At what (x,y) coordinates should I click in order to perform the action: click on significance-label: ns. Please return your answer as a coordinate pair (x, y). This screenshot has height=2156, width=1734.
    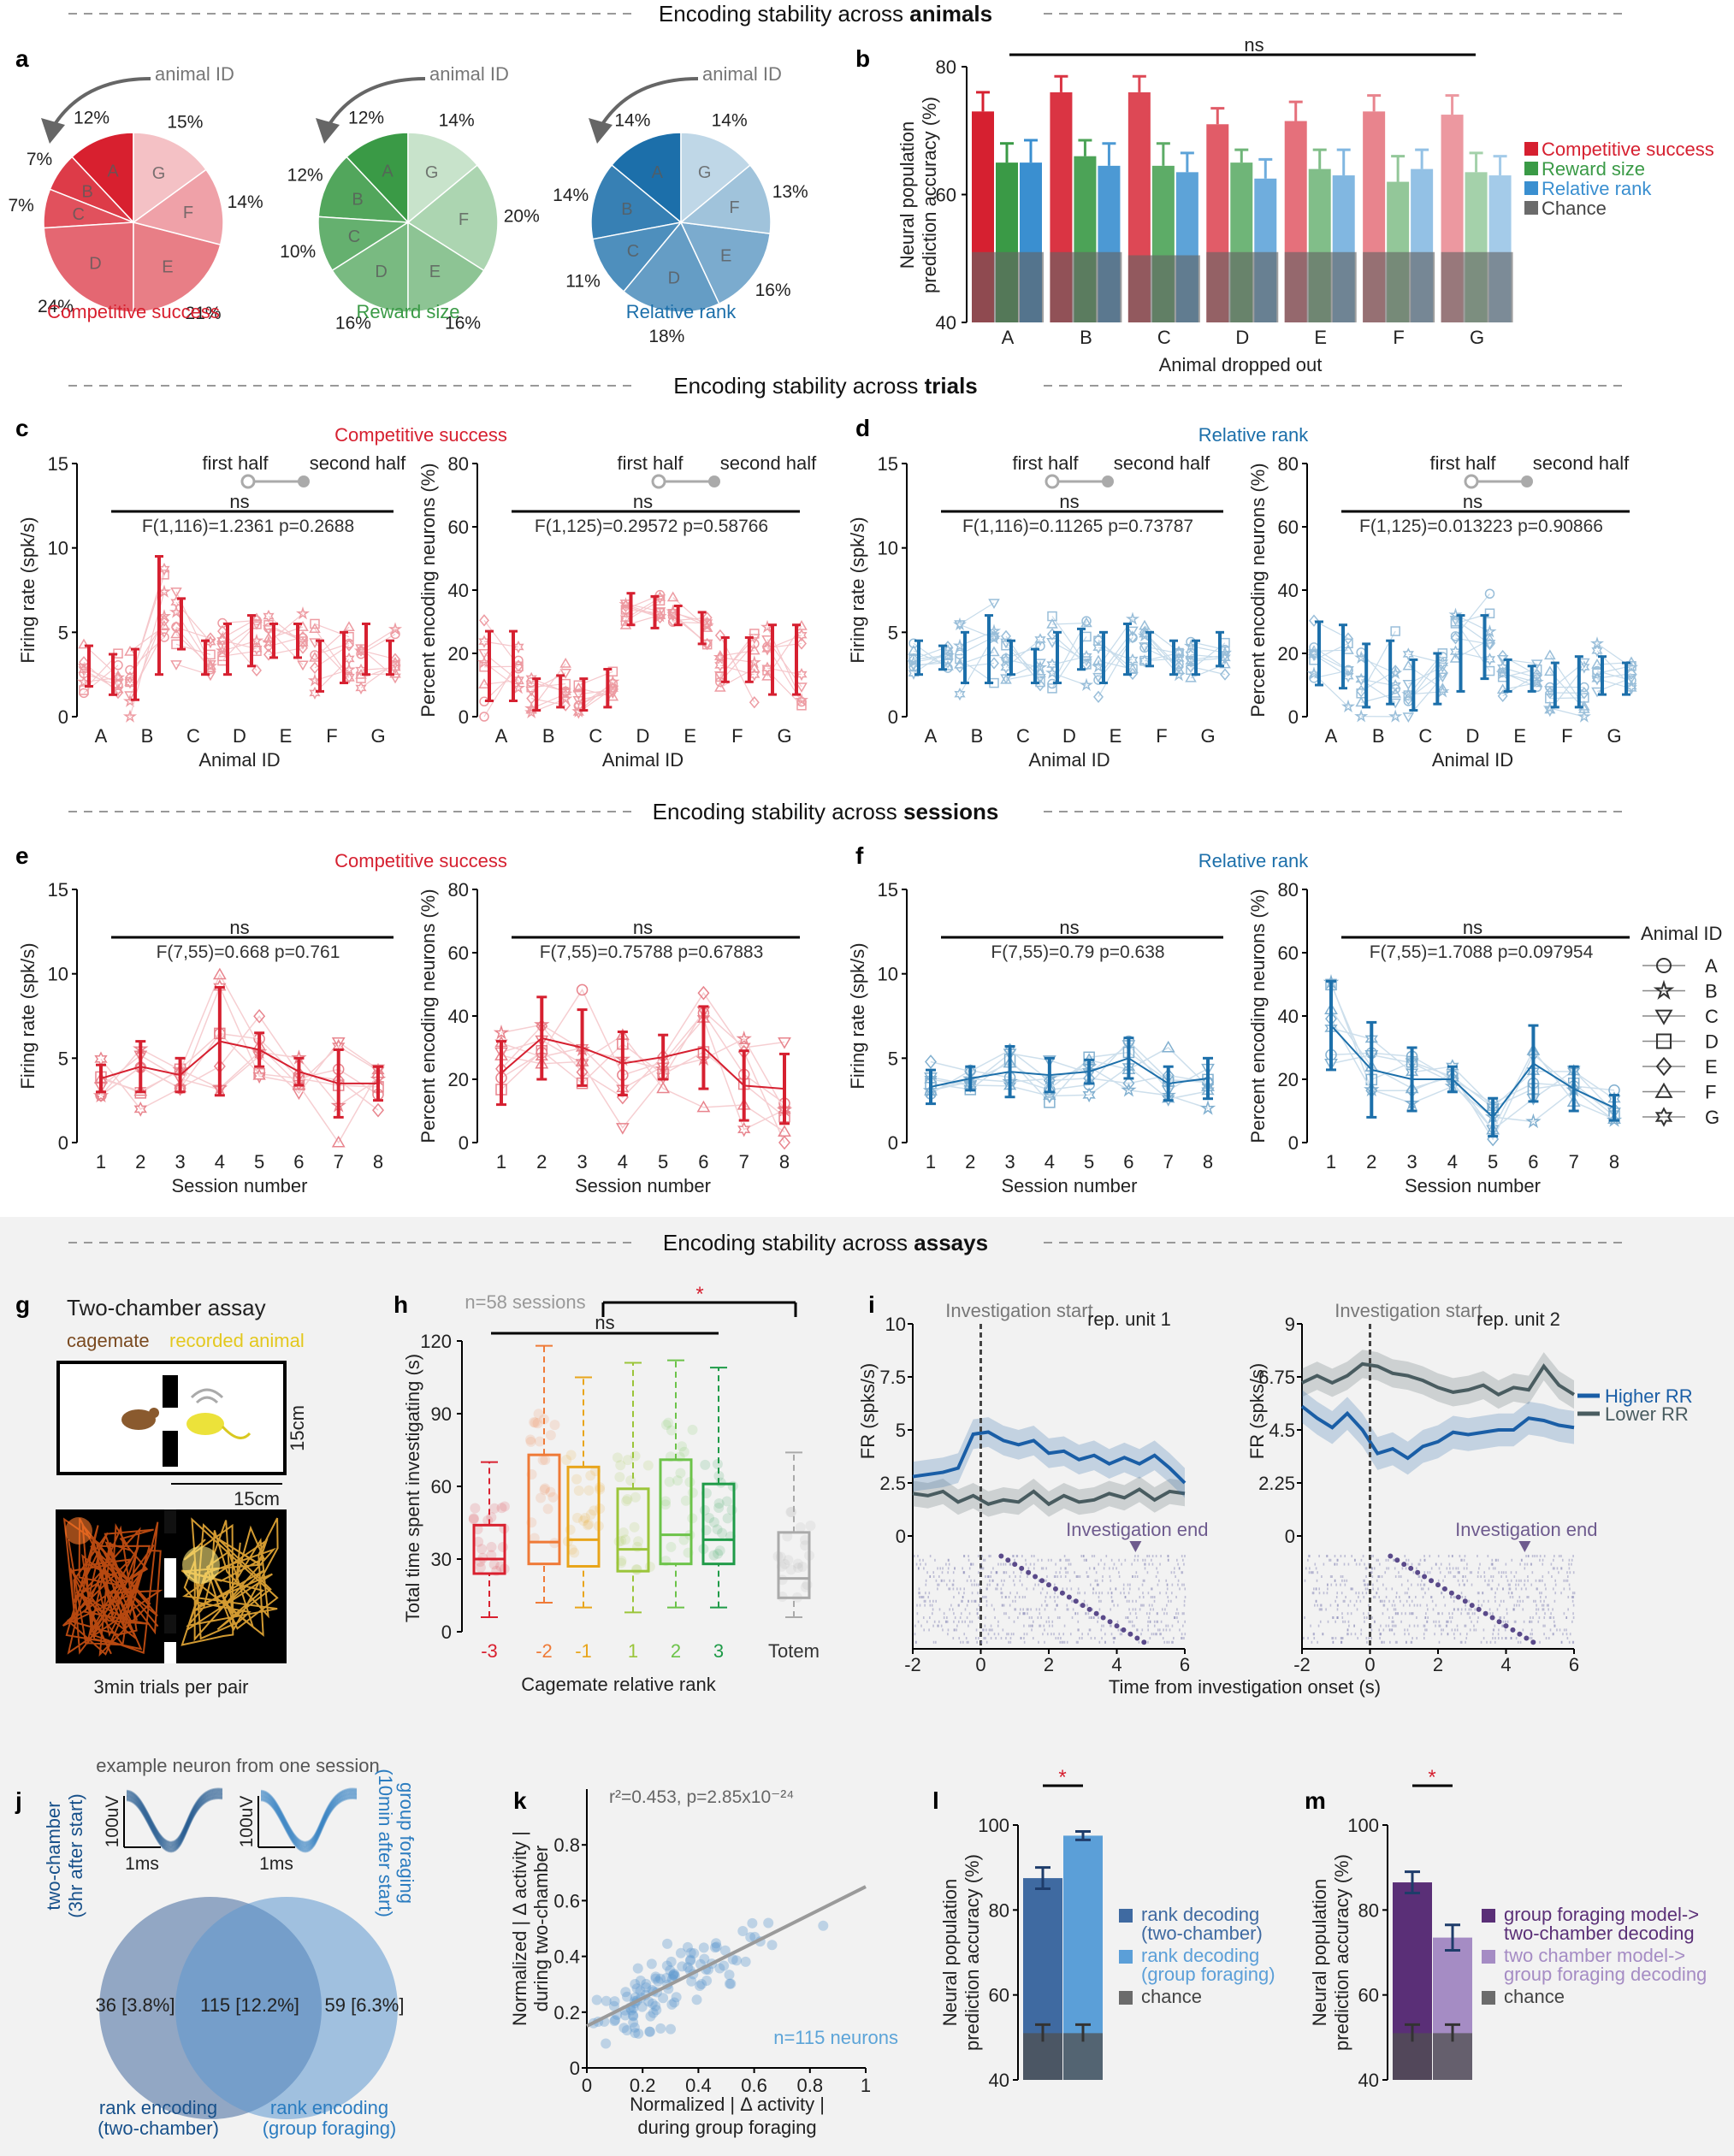
    Looking at the image, I should click on (239, 501).